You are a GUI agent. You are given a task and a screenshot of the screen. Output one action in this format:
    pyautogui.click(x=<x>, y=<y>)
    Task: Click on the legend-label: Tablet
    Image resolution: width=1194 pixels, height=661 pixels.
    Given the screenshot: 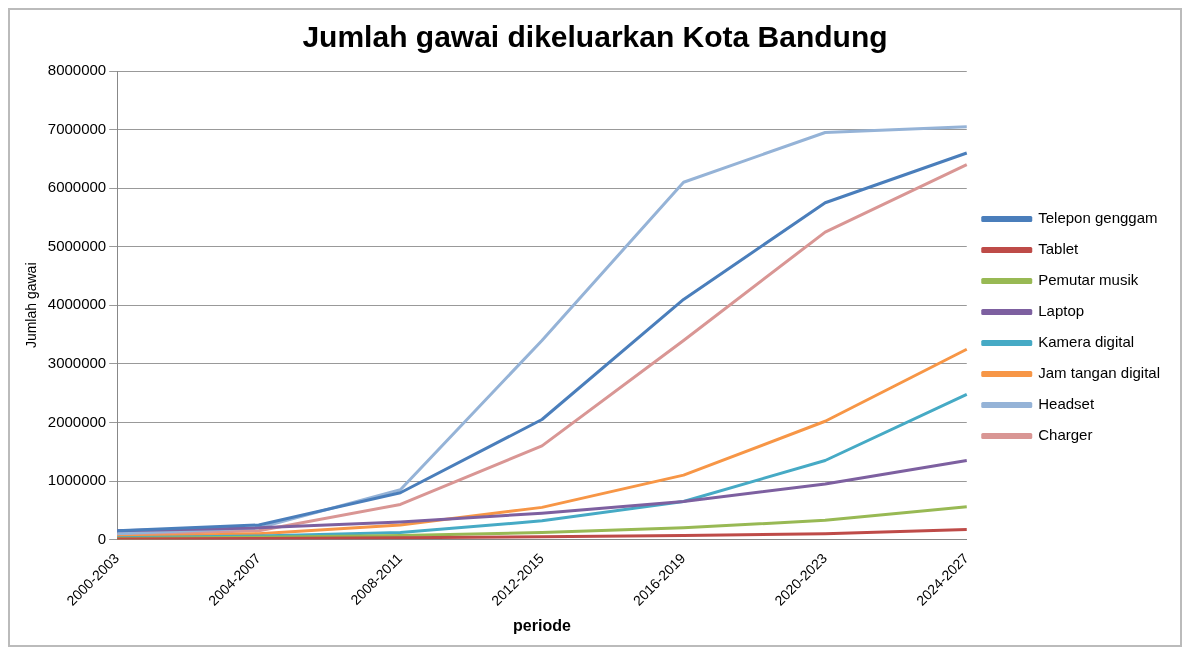 What is the action you would take?
    pyautogui.click(x=1059, y=249)
    